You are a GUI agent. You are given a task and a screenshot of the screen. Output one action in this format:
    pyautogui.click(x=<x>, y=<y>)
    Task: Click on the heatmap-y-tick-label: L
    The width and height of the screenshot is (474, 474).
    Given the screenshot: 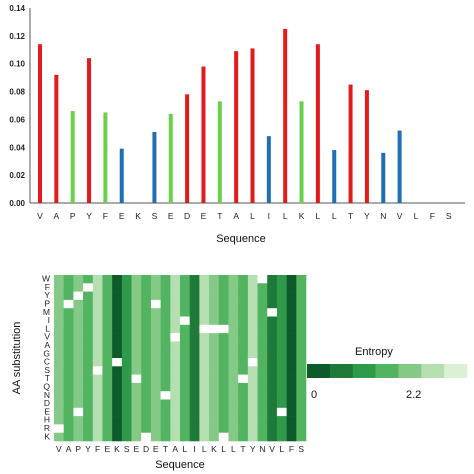 What is the action you would take?
    pyautogui.click(x=47, y=328)
    